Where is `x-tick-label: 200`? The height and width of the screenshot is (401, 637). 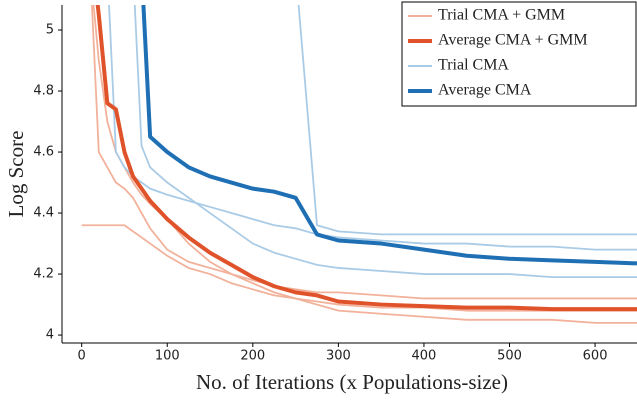
x-tick-label: 200 is located at coordinates (252, 356).